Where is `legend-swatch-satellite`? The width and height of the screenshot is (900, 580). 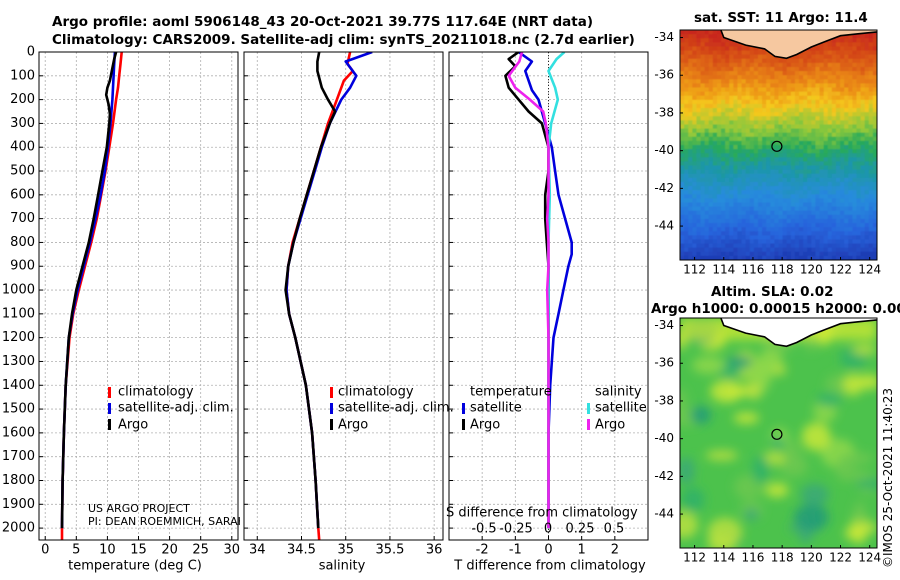 legend-swatch-satellite is located at coordinates (109, 408).